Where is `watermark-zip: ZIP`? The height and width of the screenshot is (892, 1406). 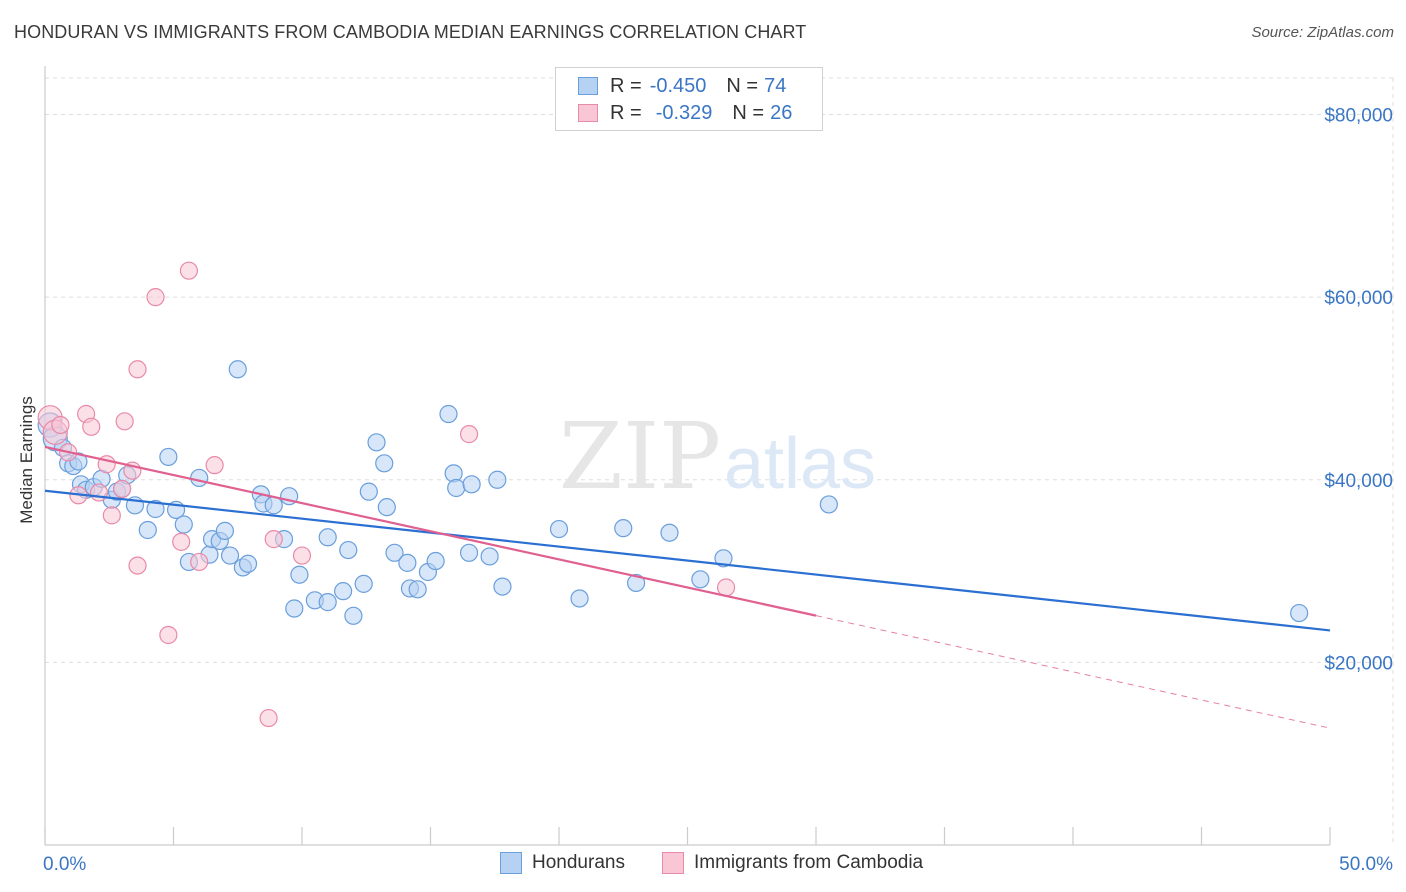
watermark-zip: ZIP is located at coordinates (640, 456).